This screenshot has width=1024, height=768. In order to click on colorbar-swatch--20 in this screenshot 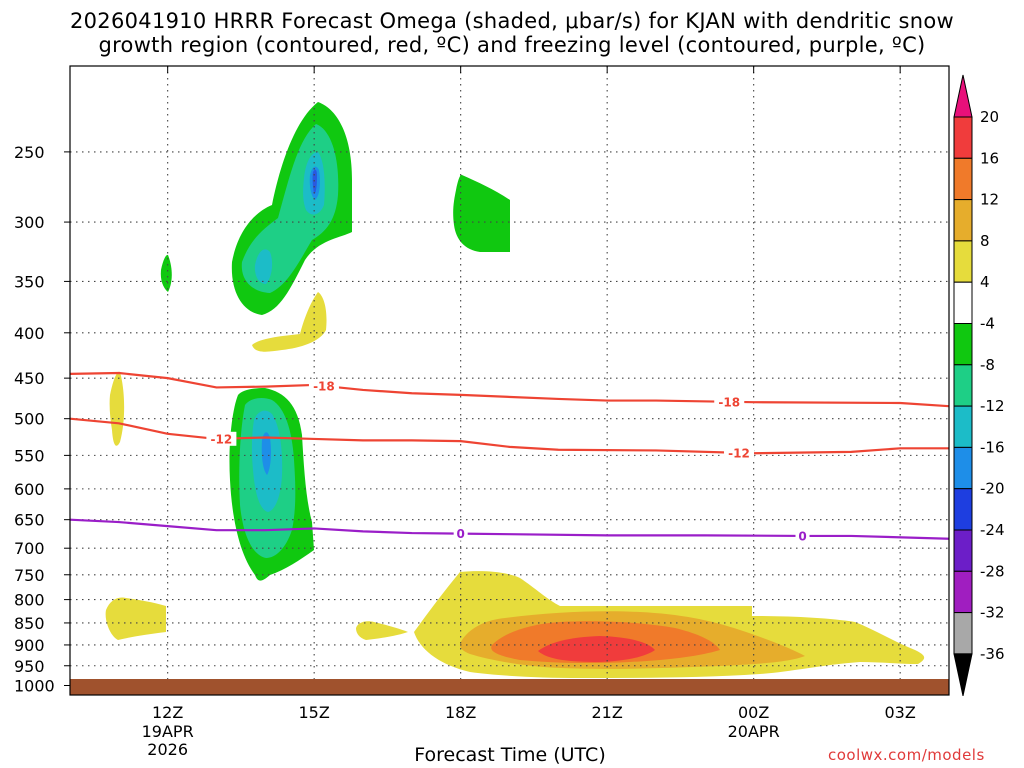, I will do `click(963, 468)`.